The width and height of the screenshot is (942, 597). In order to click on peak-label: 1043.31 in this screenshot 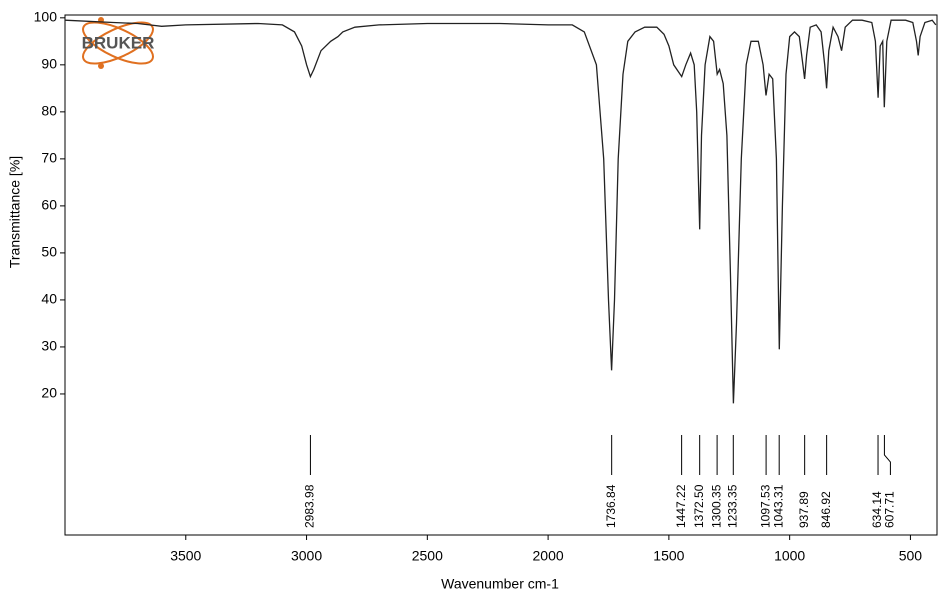, I will do `click(778, 506)`.